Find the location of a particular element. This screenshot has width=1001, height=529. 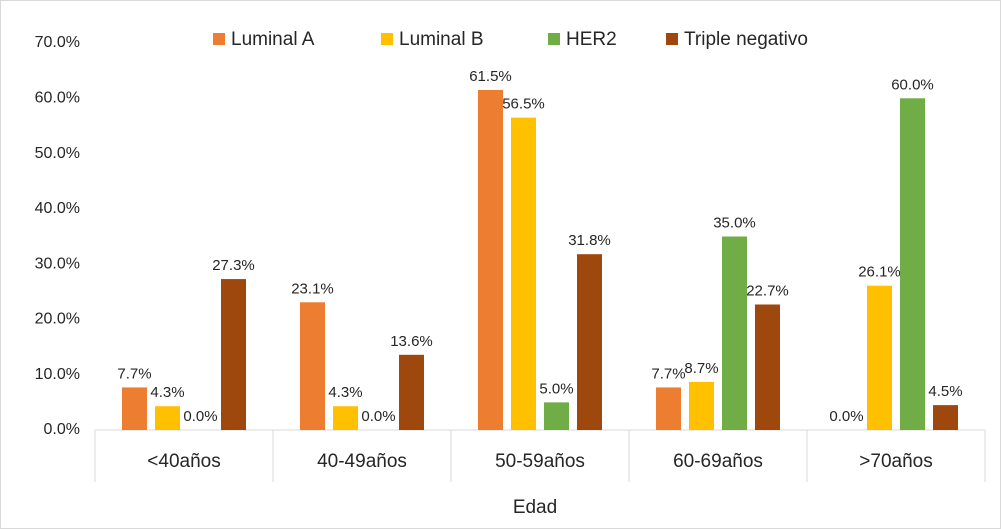

x-tick-label: >70años is located at coordinates (895, 461).